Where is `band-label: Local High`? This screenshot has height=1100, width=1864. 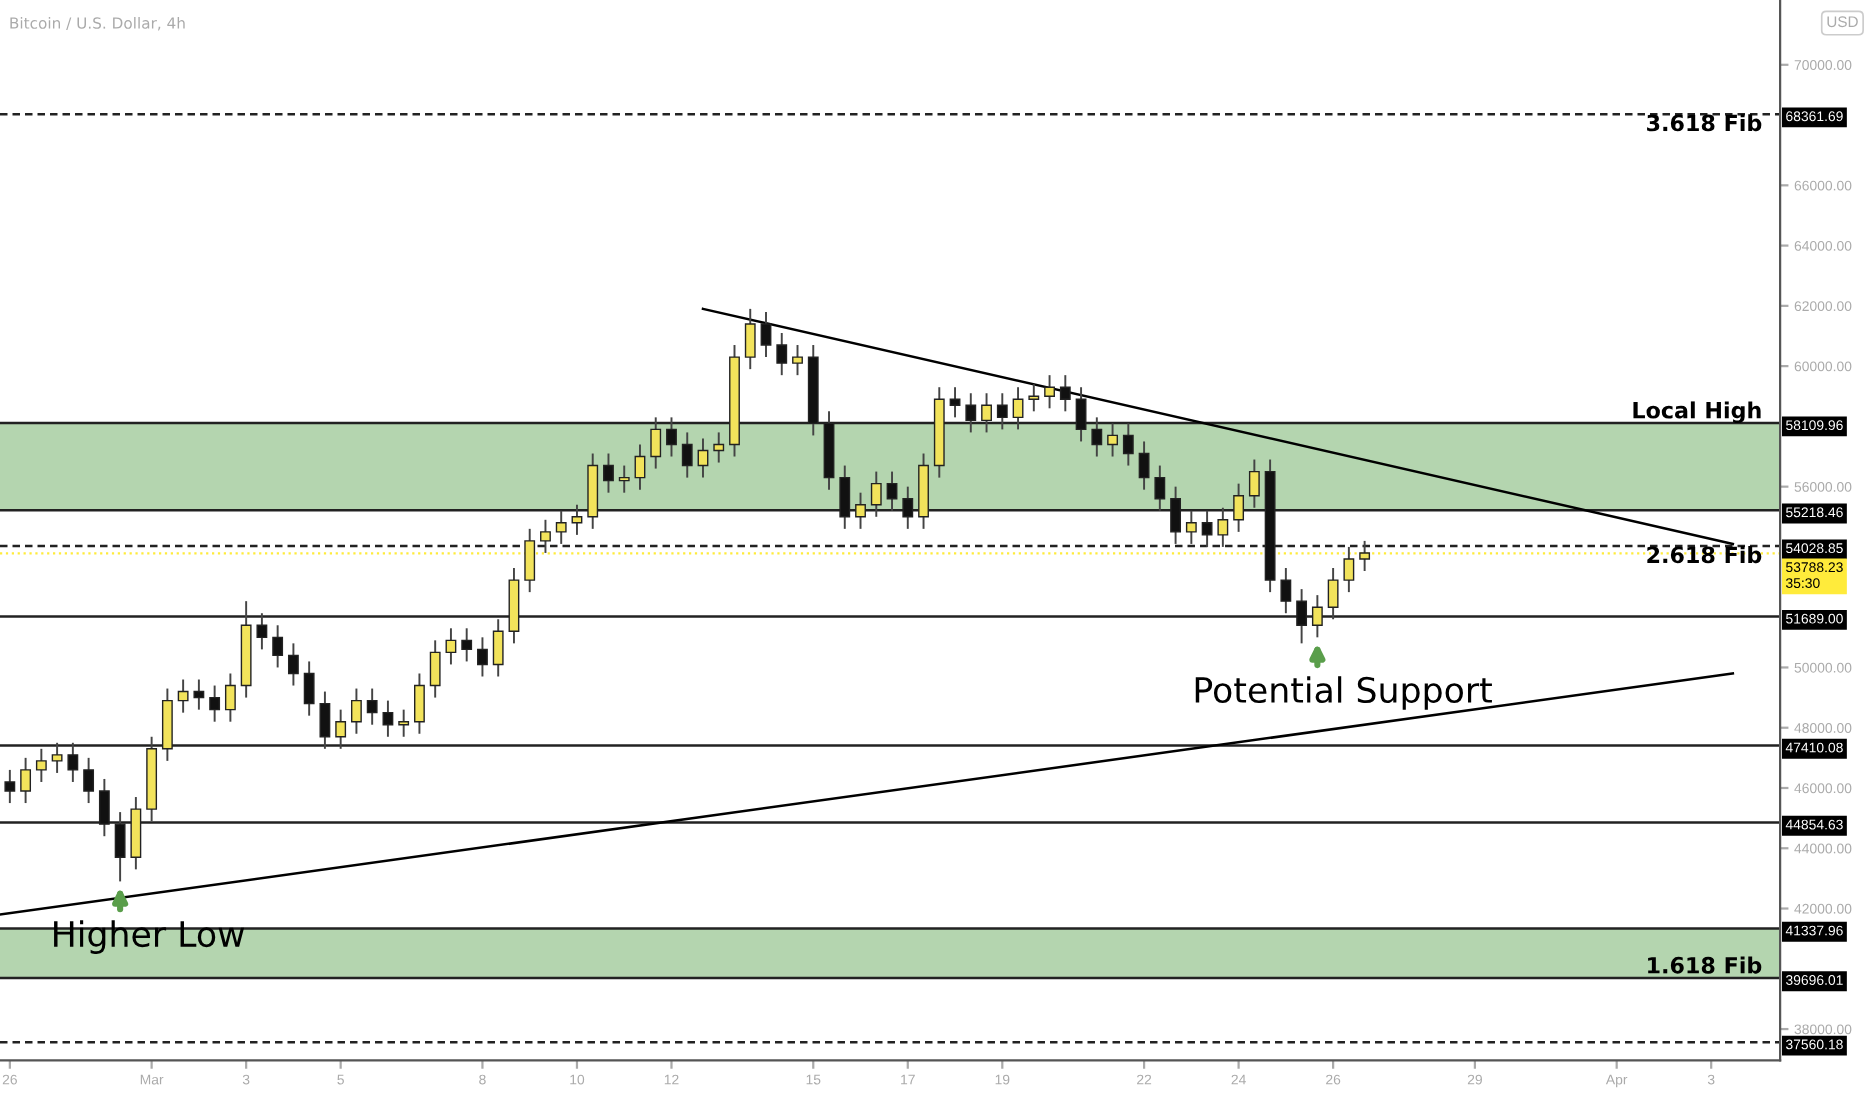 band-label: Local High is located at coordinates (1697, 412).